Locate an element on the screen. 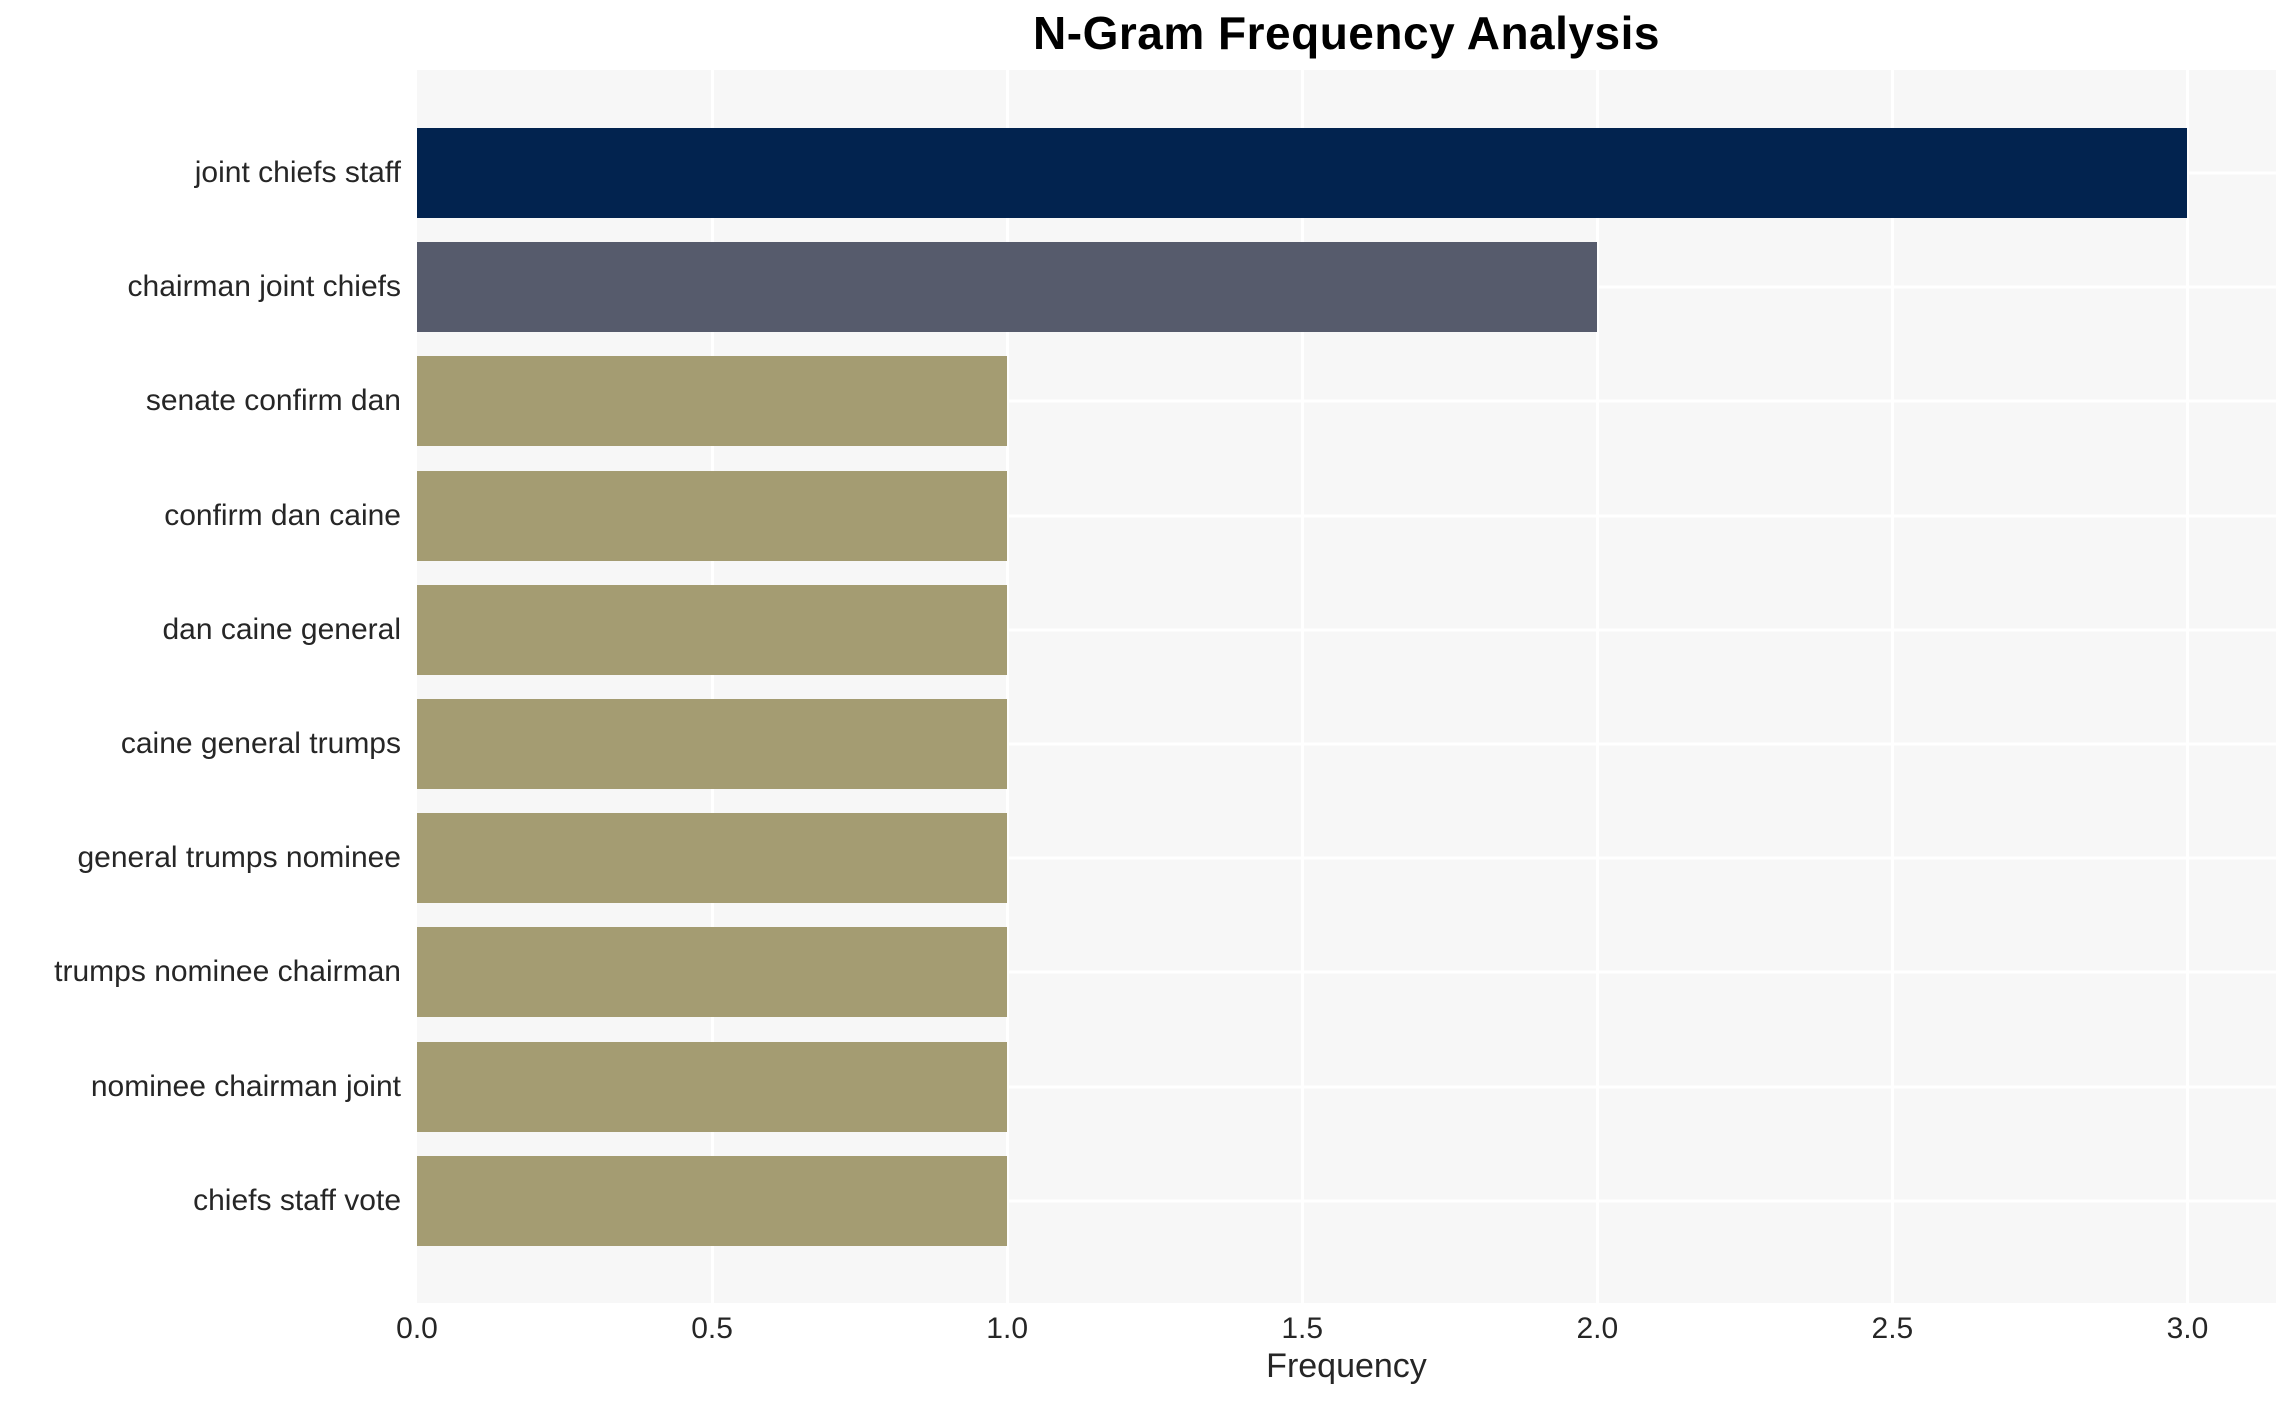  category-label: joint chiefs staff is located at coordinates (297, 173).